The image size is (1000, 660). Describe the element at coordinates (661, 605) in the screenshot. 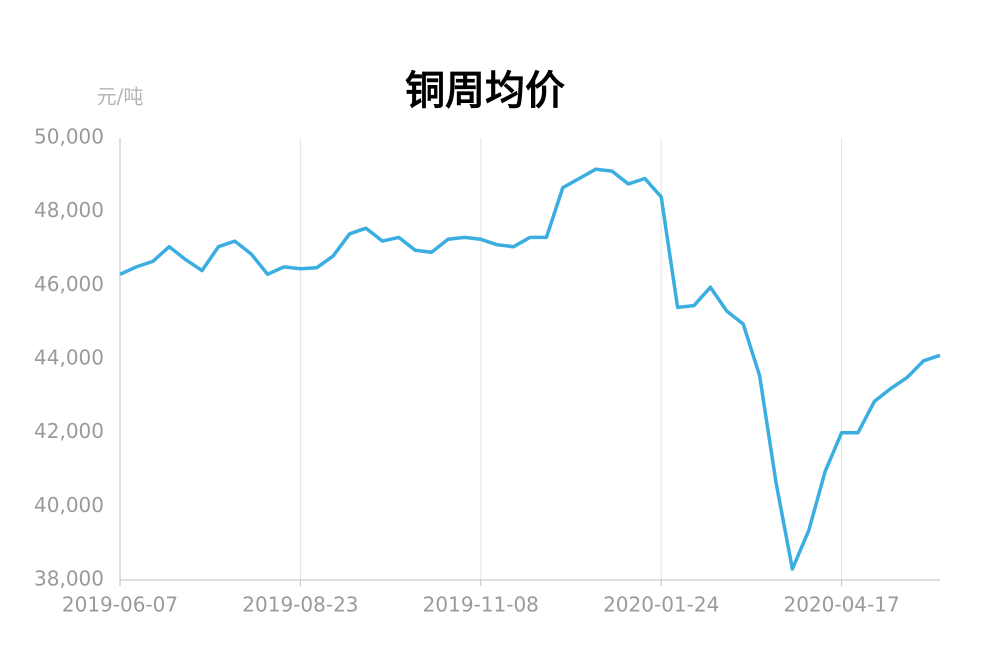

I see `x-tick-label: 2020-01-24` at that location.